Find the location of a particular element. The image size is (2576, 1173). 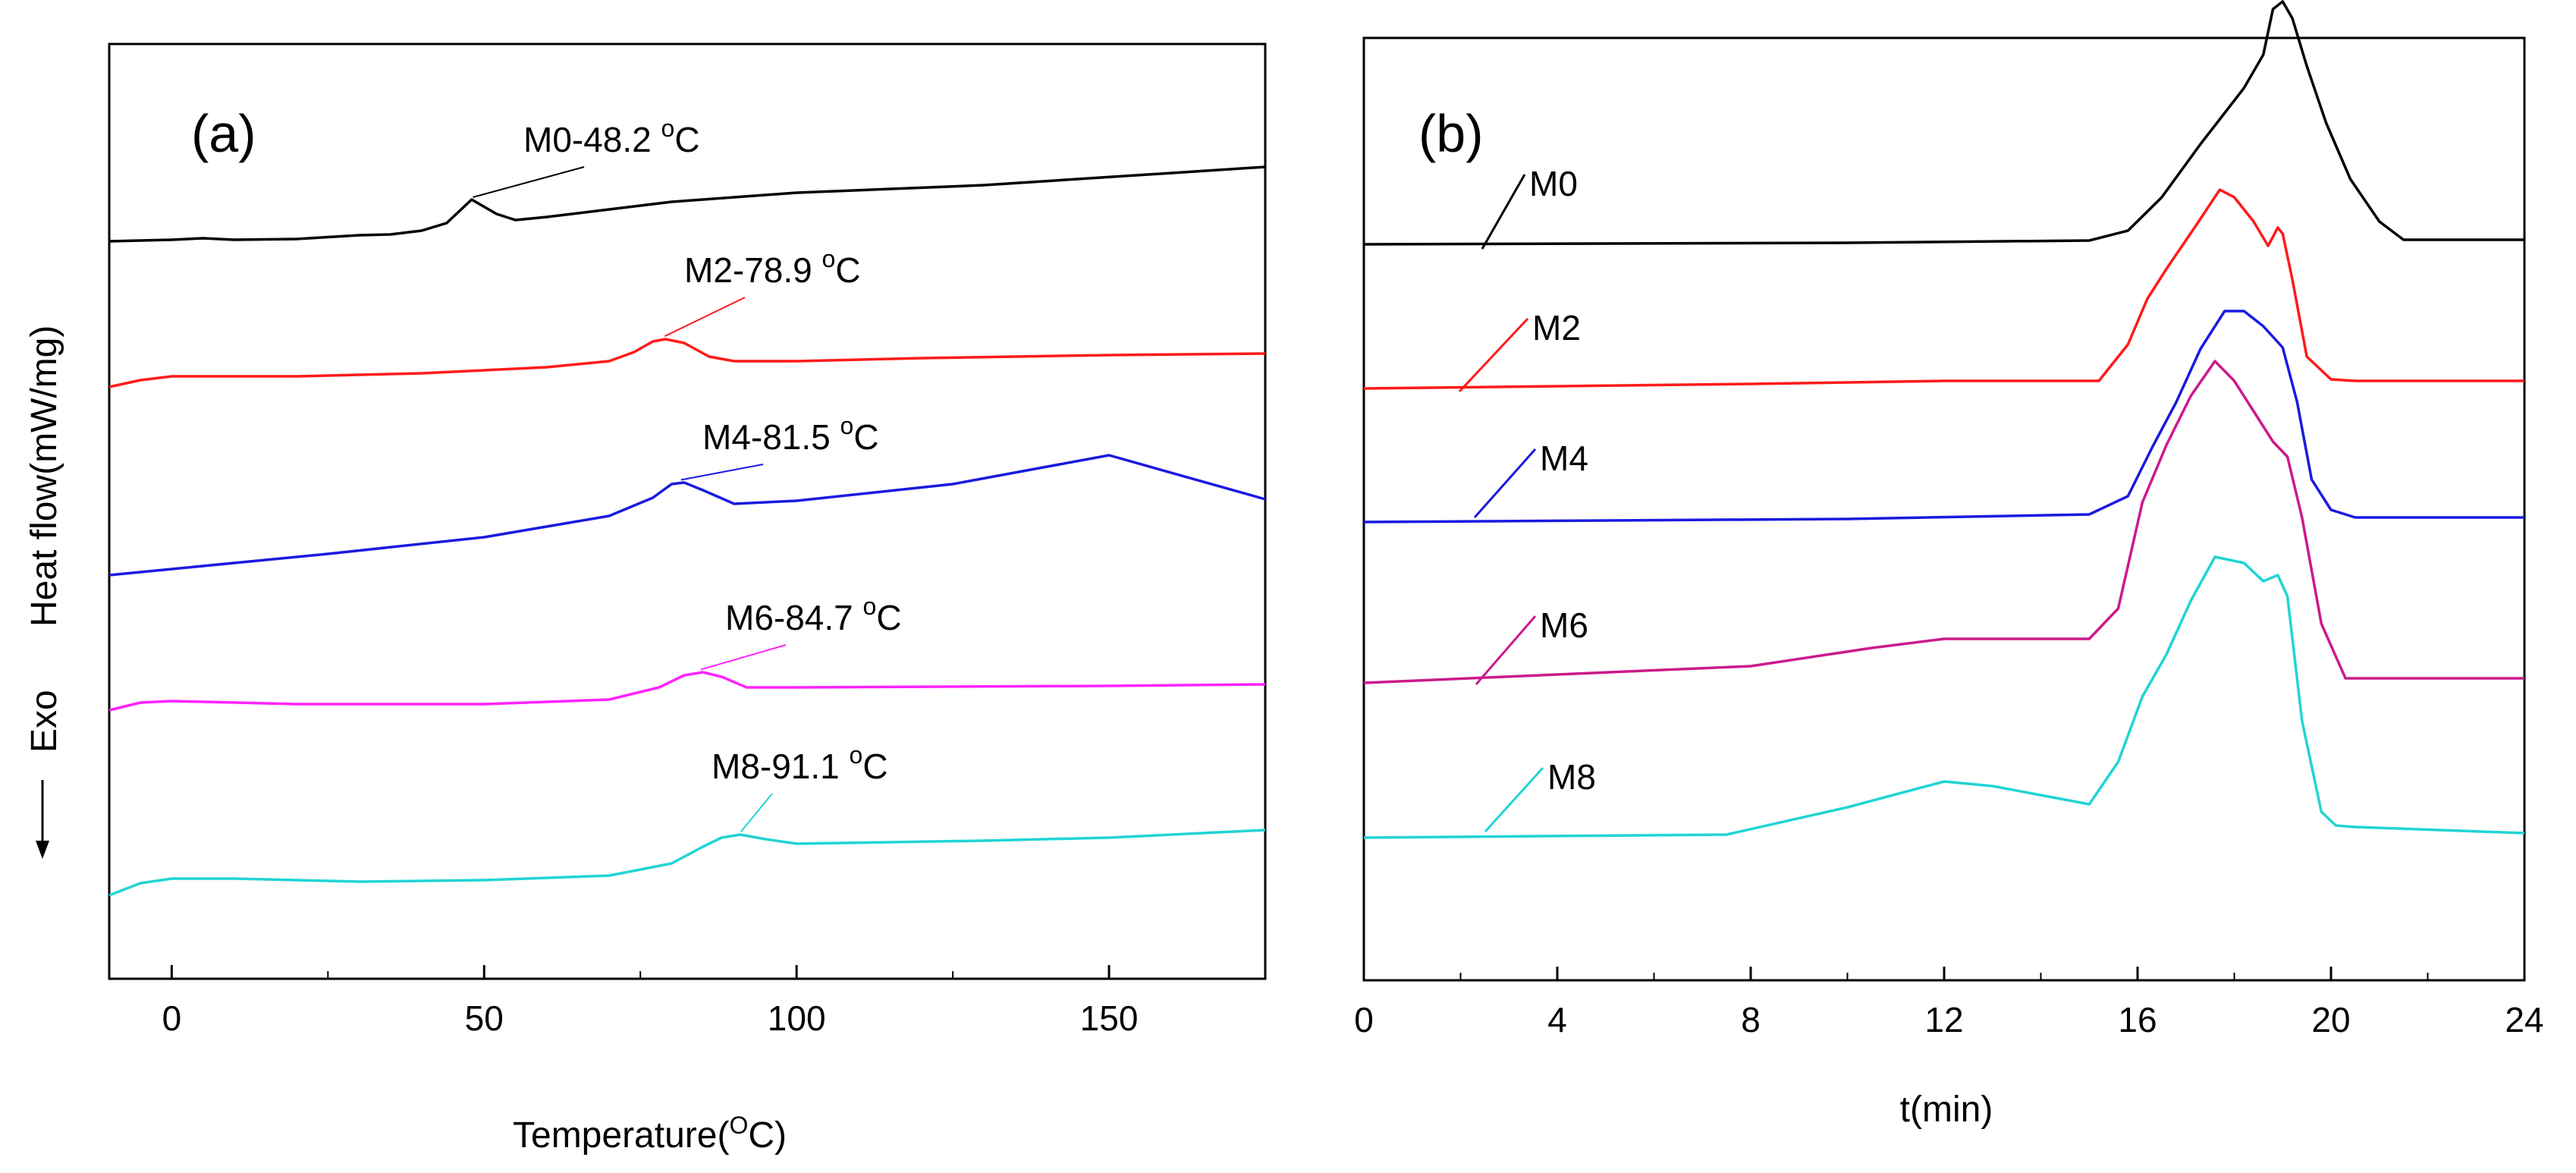

x-tick-label: 100 is located at coordinates (797, 1018).